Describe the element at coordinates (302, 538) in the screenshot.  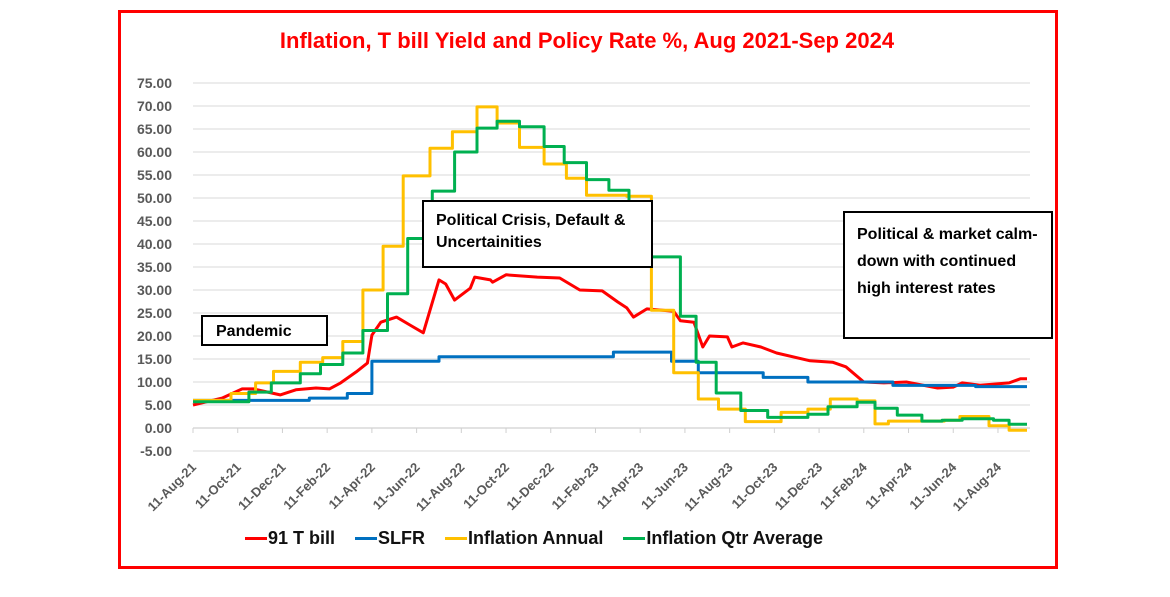
I see `legend-label: 91 T bill` at that location.